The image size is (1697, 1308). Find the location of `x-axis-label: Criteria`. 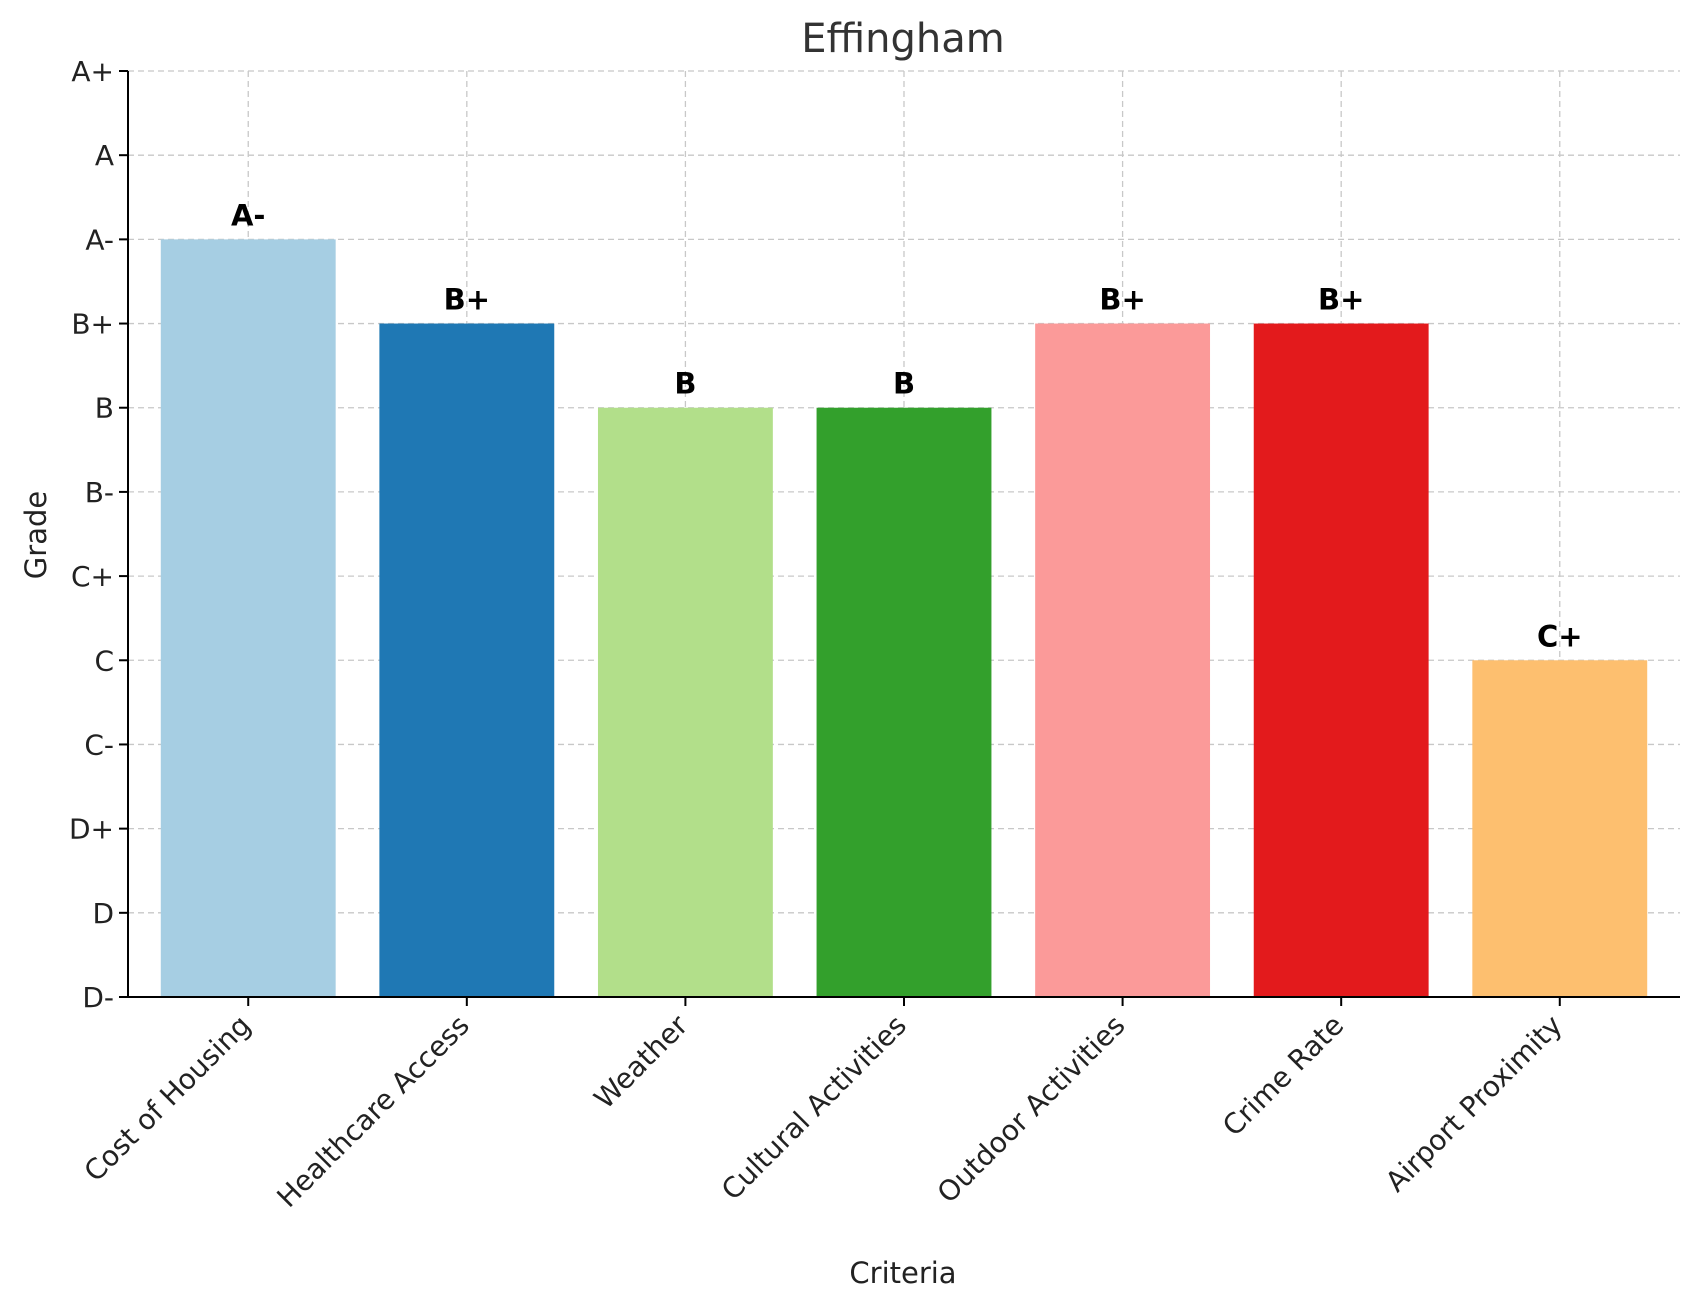

x-axis-label: Criteria is located at coordinates (902, 1273).